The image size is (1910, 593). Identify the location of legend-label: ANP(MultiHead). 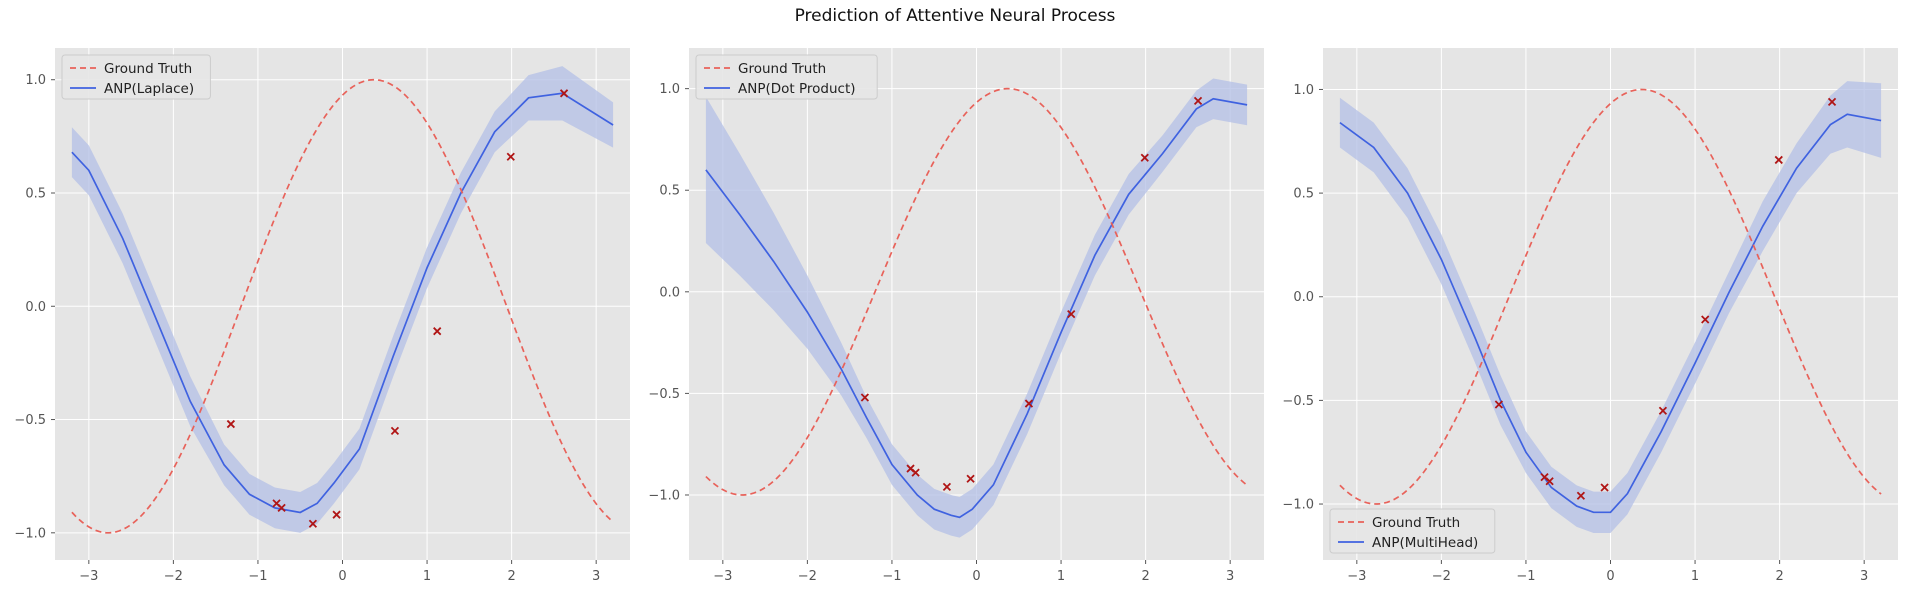
(1425, 543).